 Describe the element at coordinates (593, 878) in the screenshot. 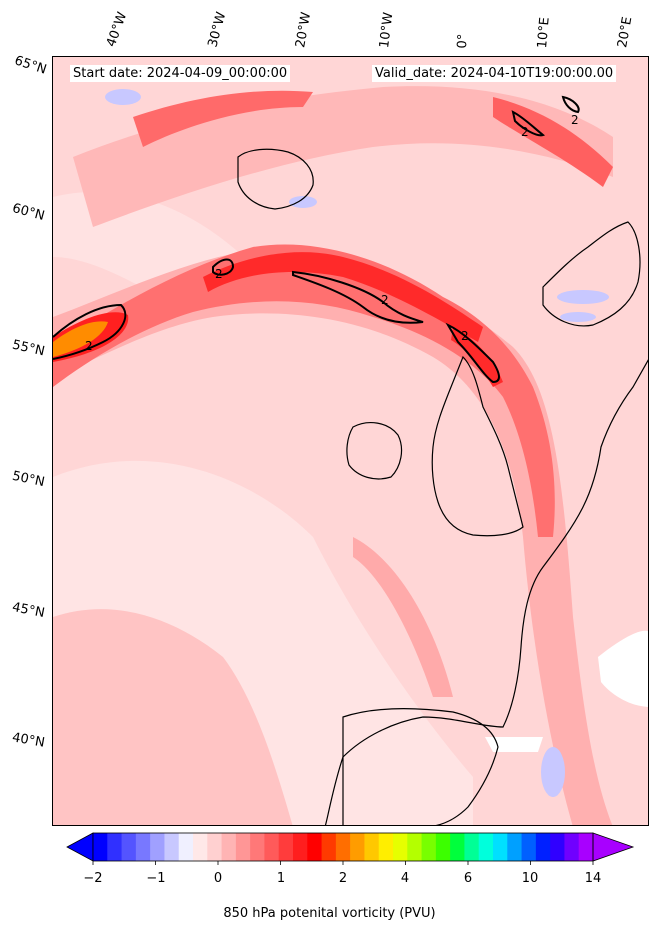

I see `colorbar-tick-label: 14` at that location.